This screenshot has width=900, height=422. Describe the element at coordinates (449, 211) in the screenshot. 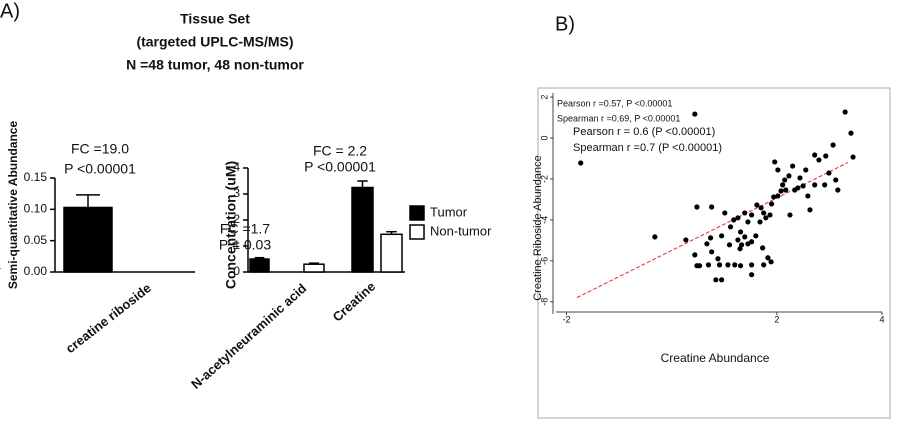

I see `legend-label: Tumor` at that location.